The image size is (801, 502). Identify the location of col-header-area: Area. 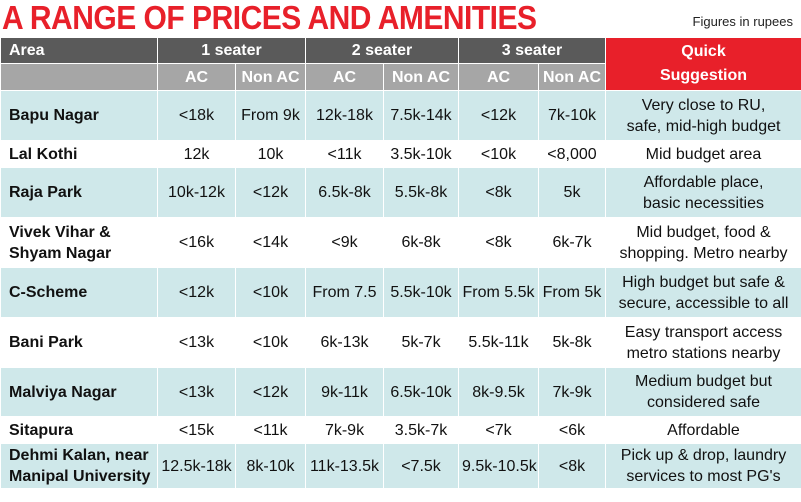
(79, 50).